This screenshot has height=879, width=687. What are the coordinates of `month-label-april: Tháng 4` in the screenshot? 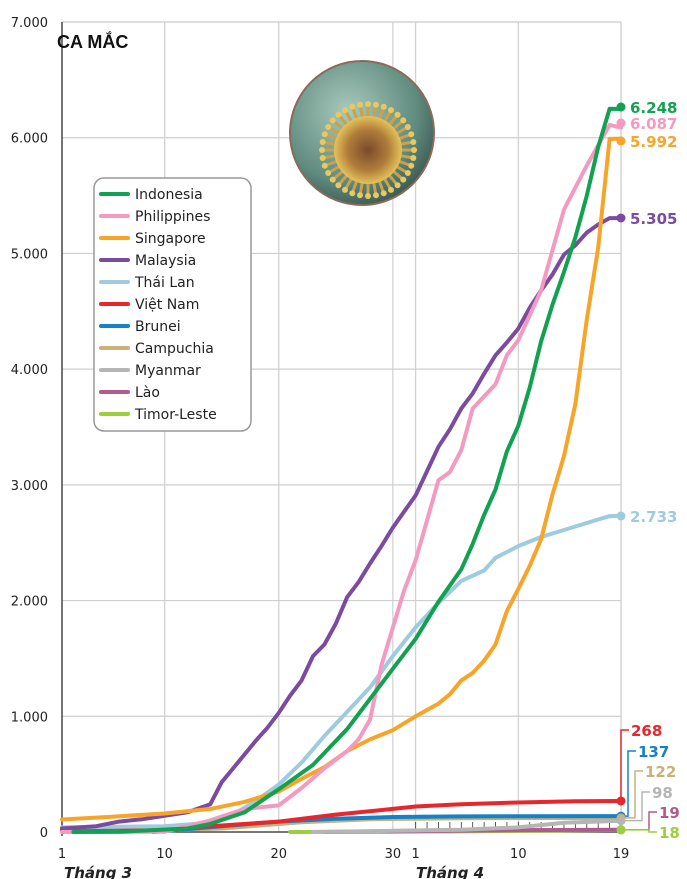 It's located at (450, 871).